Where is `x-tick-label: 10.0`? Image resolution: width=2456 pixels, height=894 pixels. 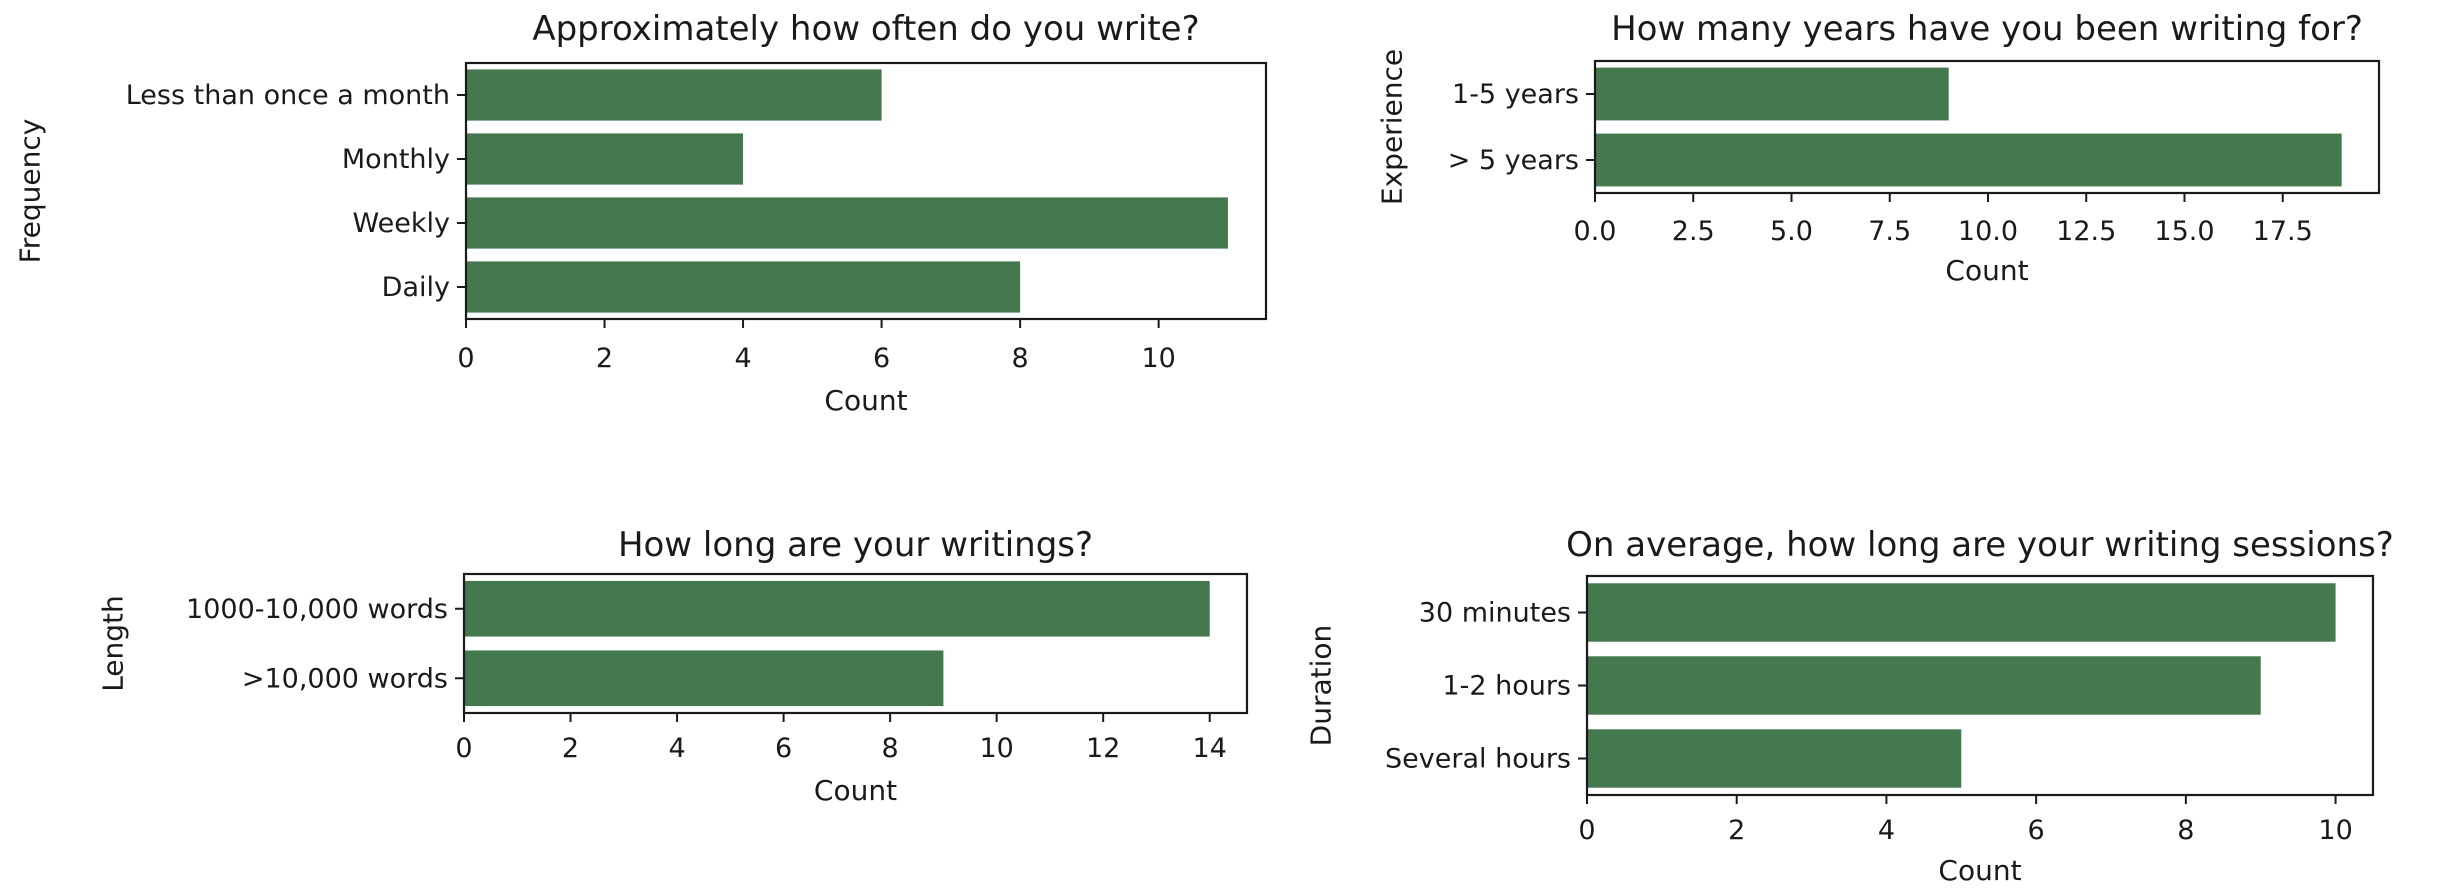
x-tick-label: 10.0 is located at coordinates (1988, 231).